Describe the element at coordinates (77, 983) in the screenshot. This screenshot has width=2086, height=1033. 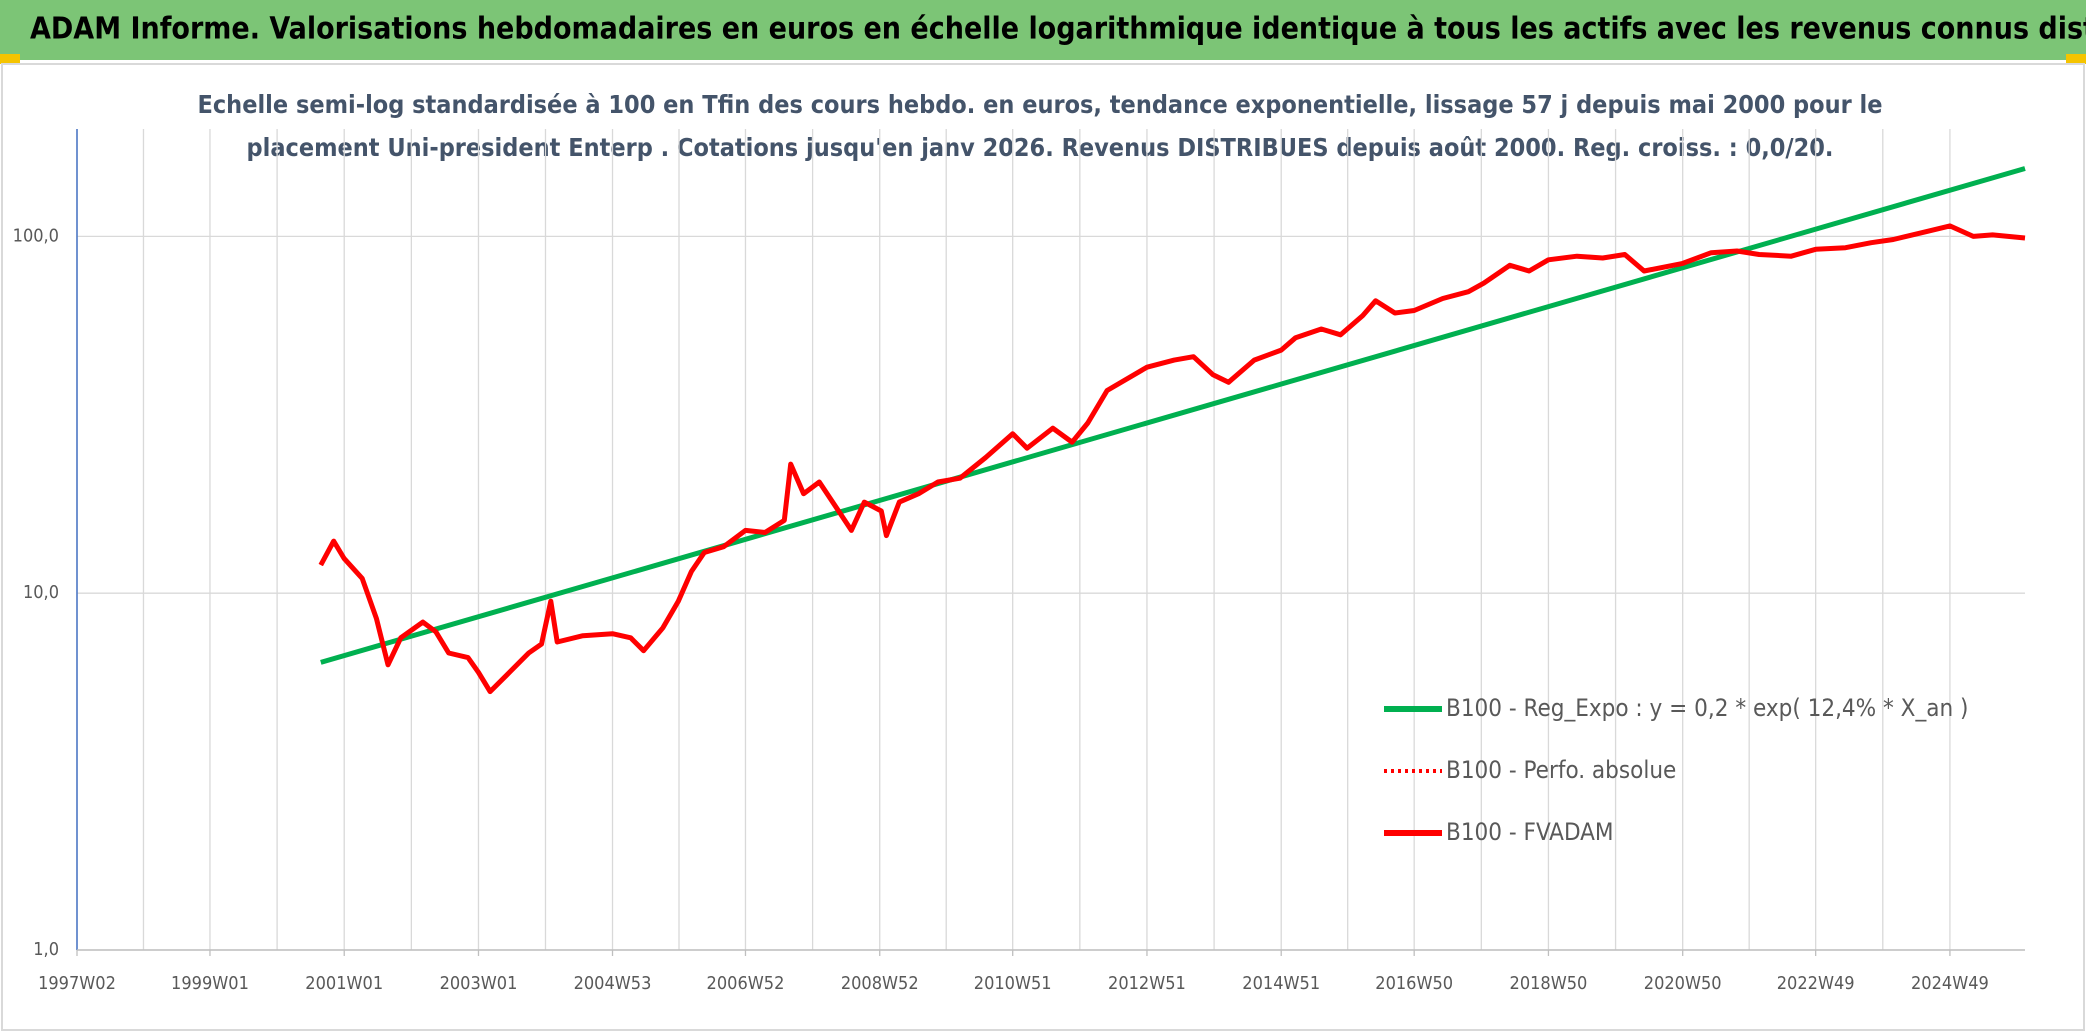
I see `x-tick-label: 1997W02` at that location.